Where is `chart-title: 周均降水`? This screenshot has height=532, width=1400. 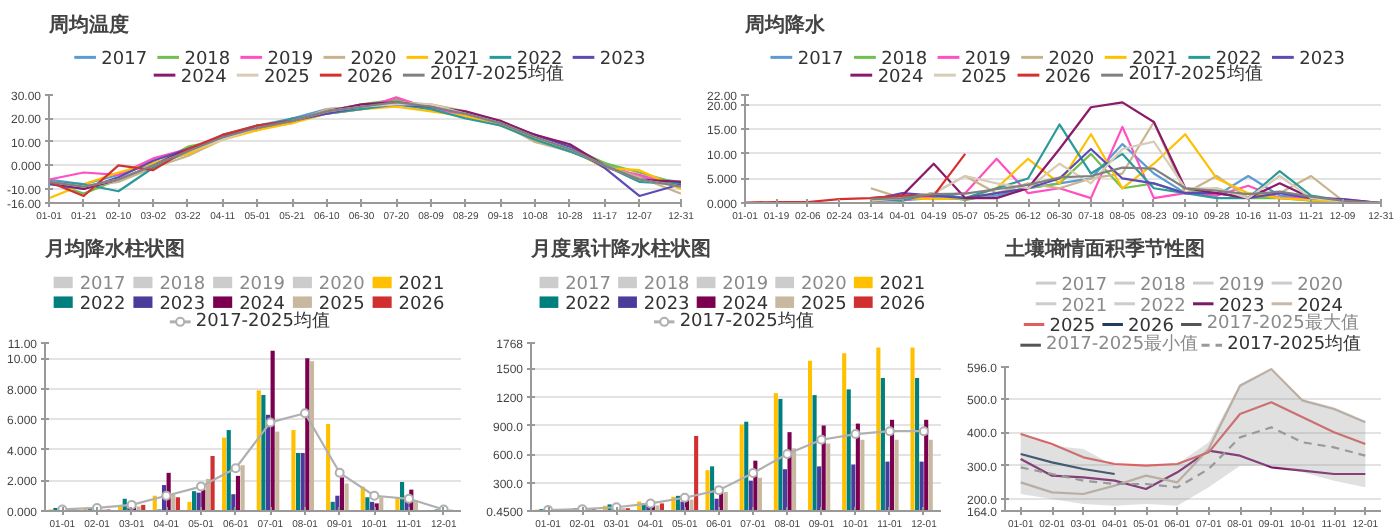 chart-title: 周均降水 is located at coordinates (785, 25).